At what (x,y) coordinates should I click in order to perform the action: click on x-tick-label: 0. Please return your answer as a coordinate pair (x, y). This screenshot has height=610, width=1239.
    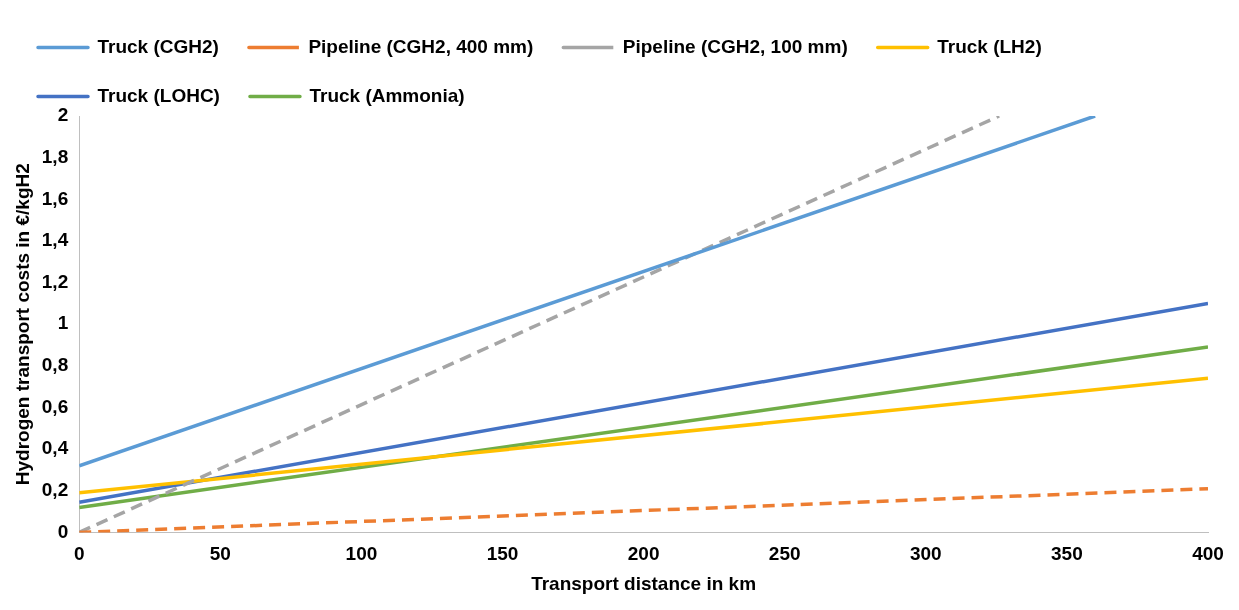
    Looking at the image, I should click on (79, 554).